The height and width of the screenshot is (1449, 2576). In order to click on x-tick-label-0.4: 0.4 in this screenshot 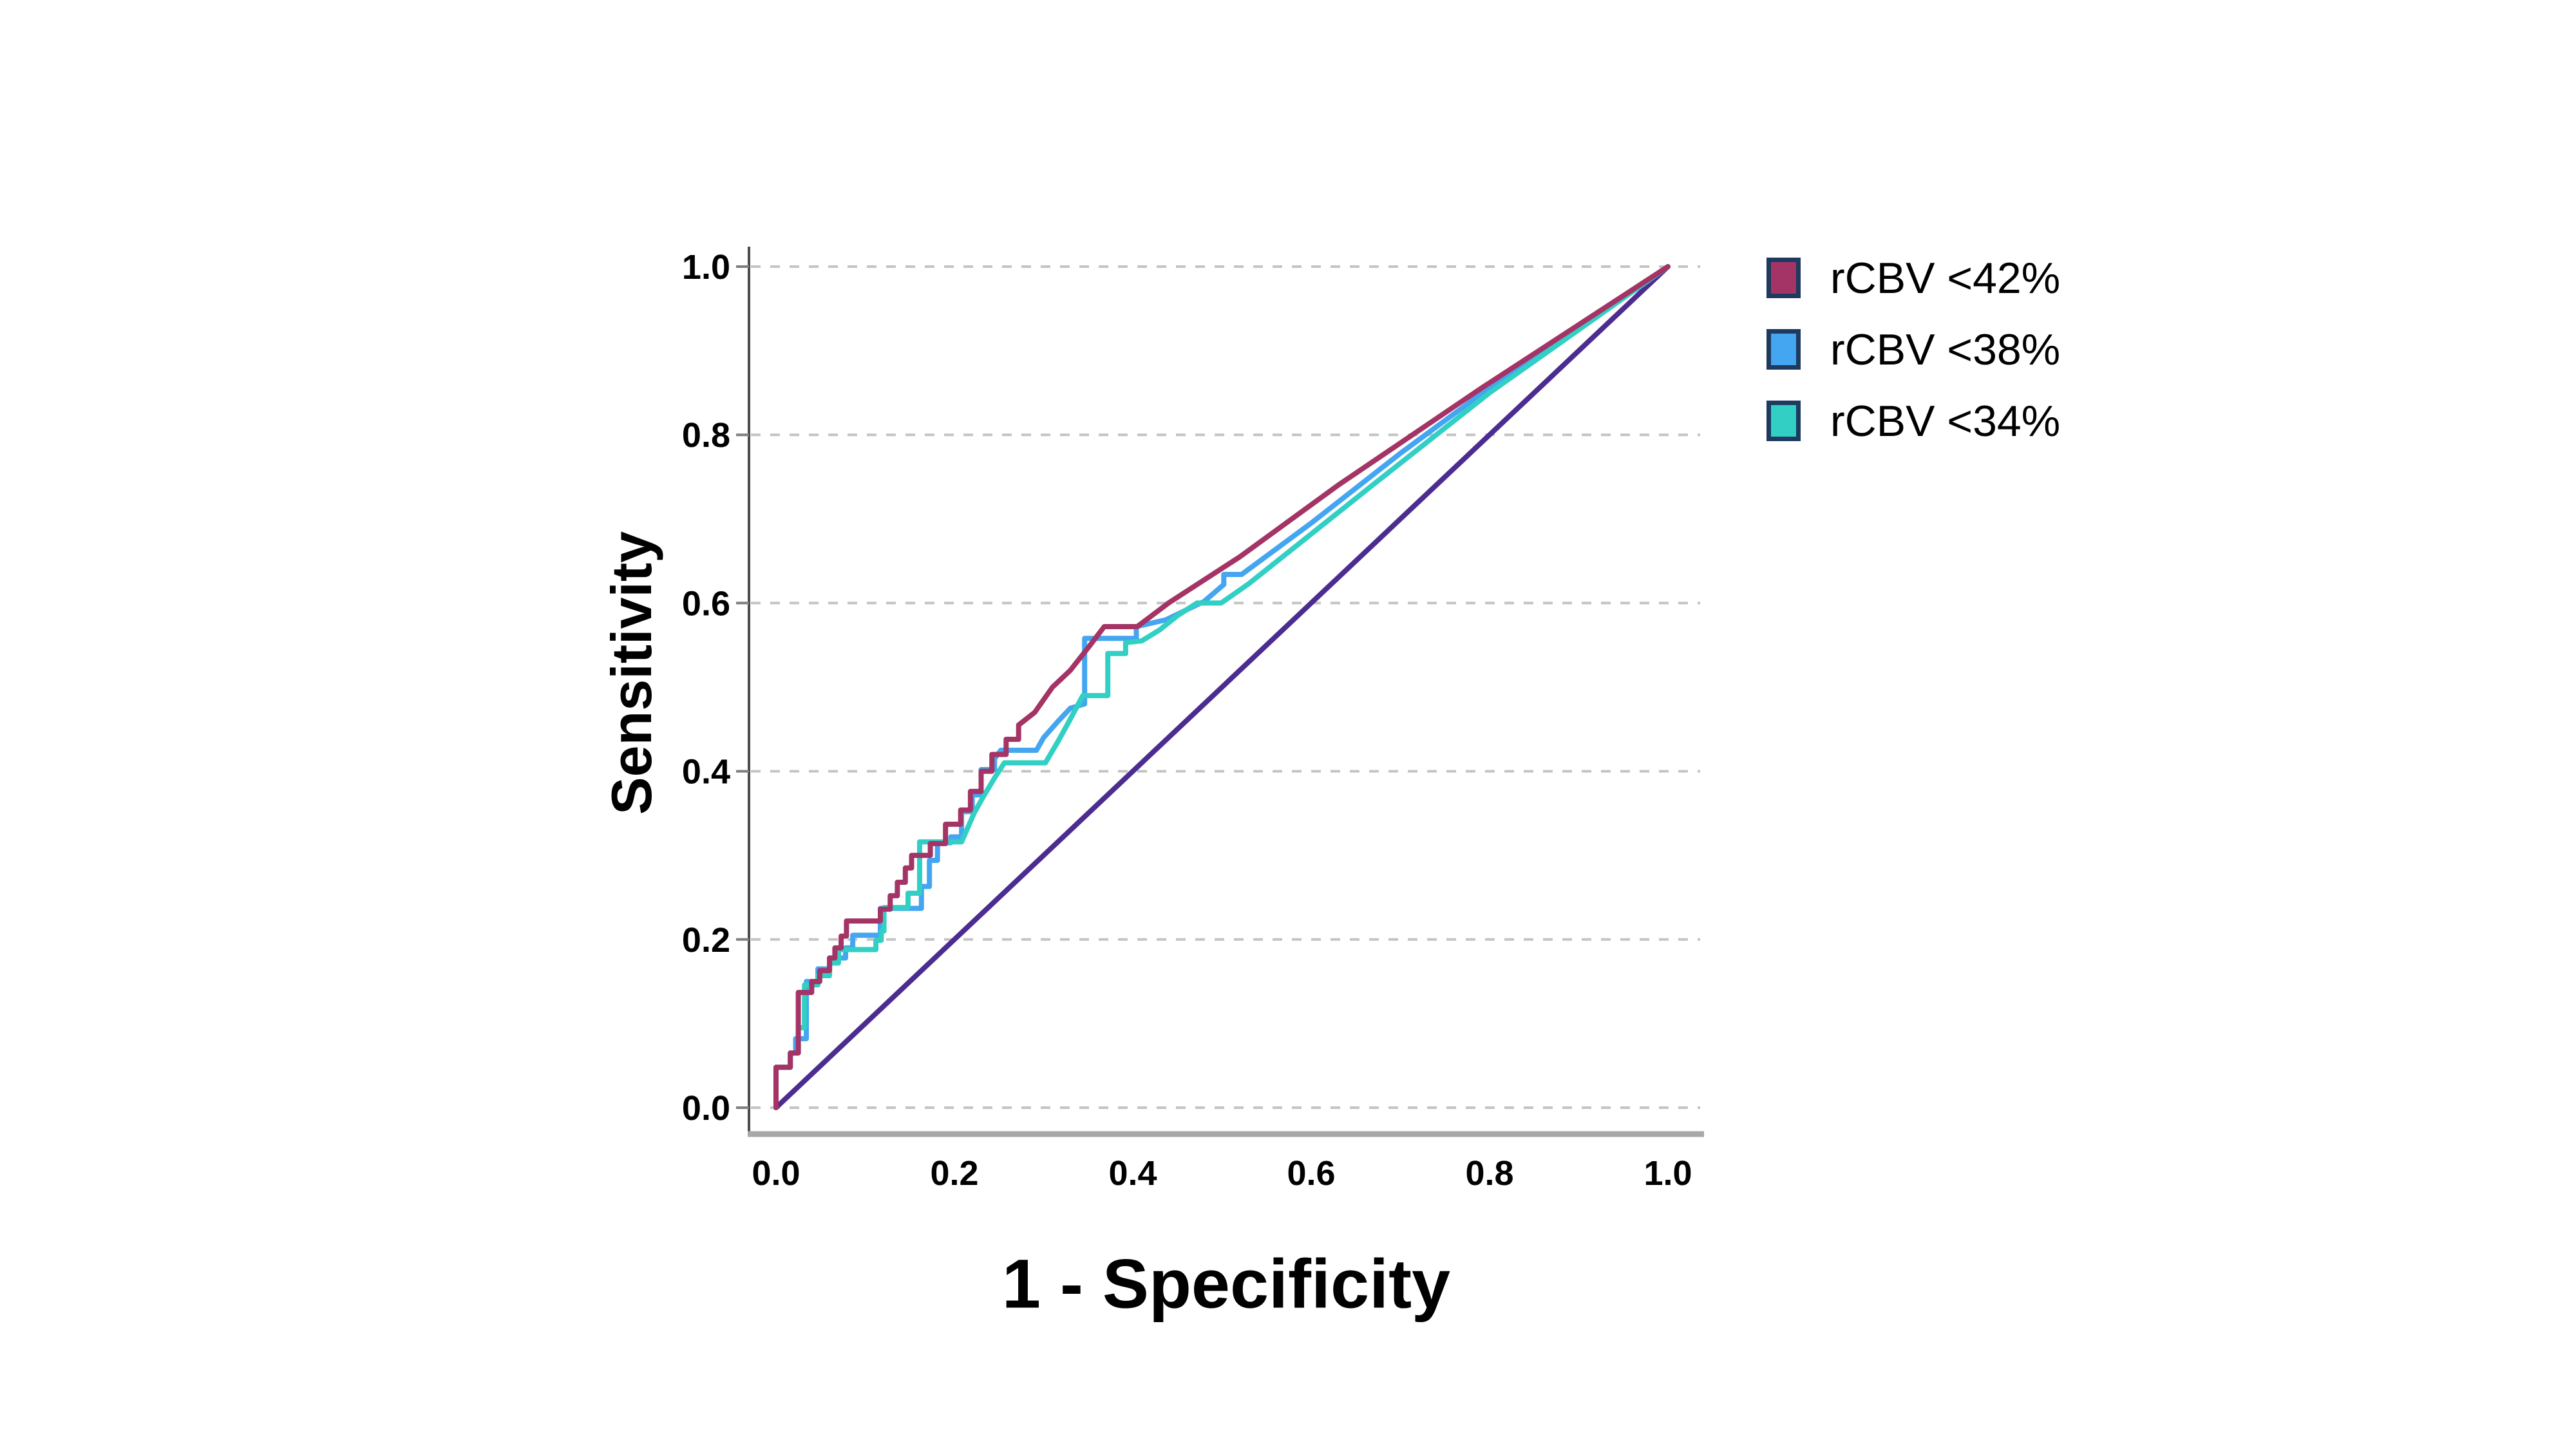, I will do `click(1132, 1173)`.